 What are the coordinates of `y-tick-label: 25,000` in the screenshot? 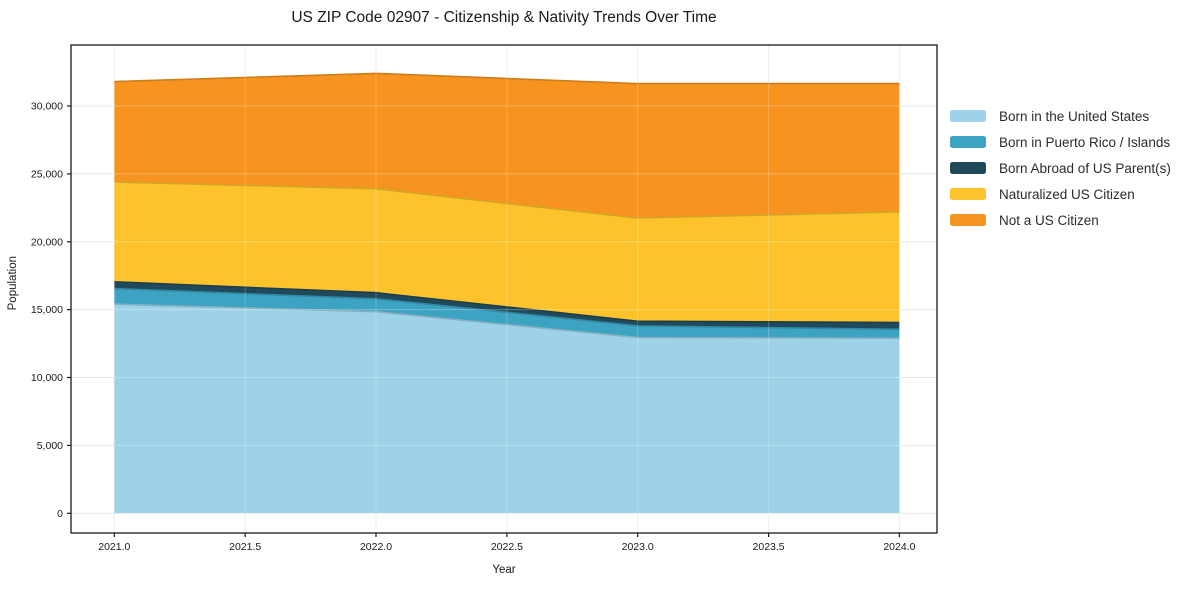 It's located at (47, 174).